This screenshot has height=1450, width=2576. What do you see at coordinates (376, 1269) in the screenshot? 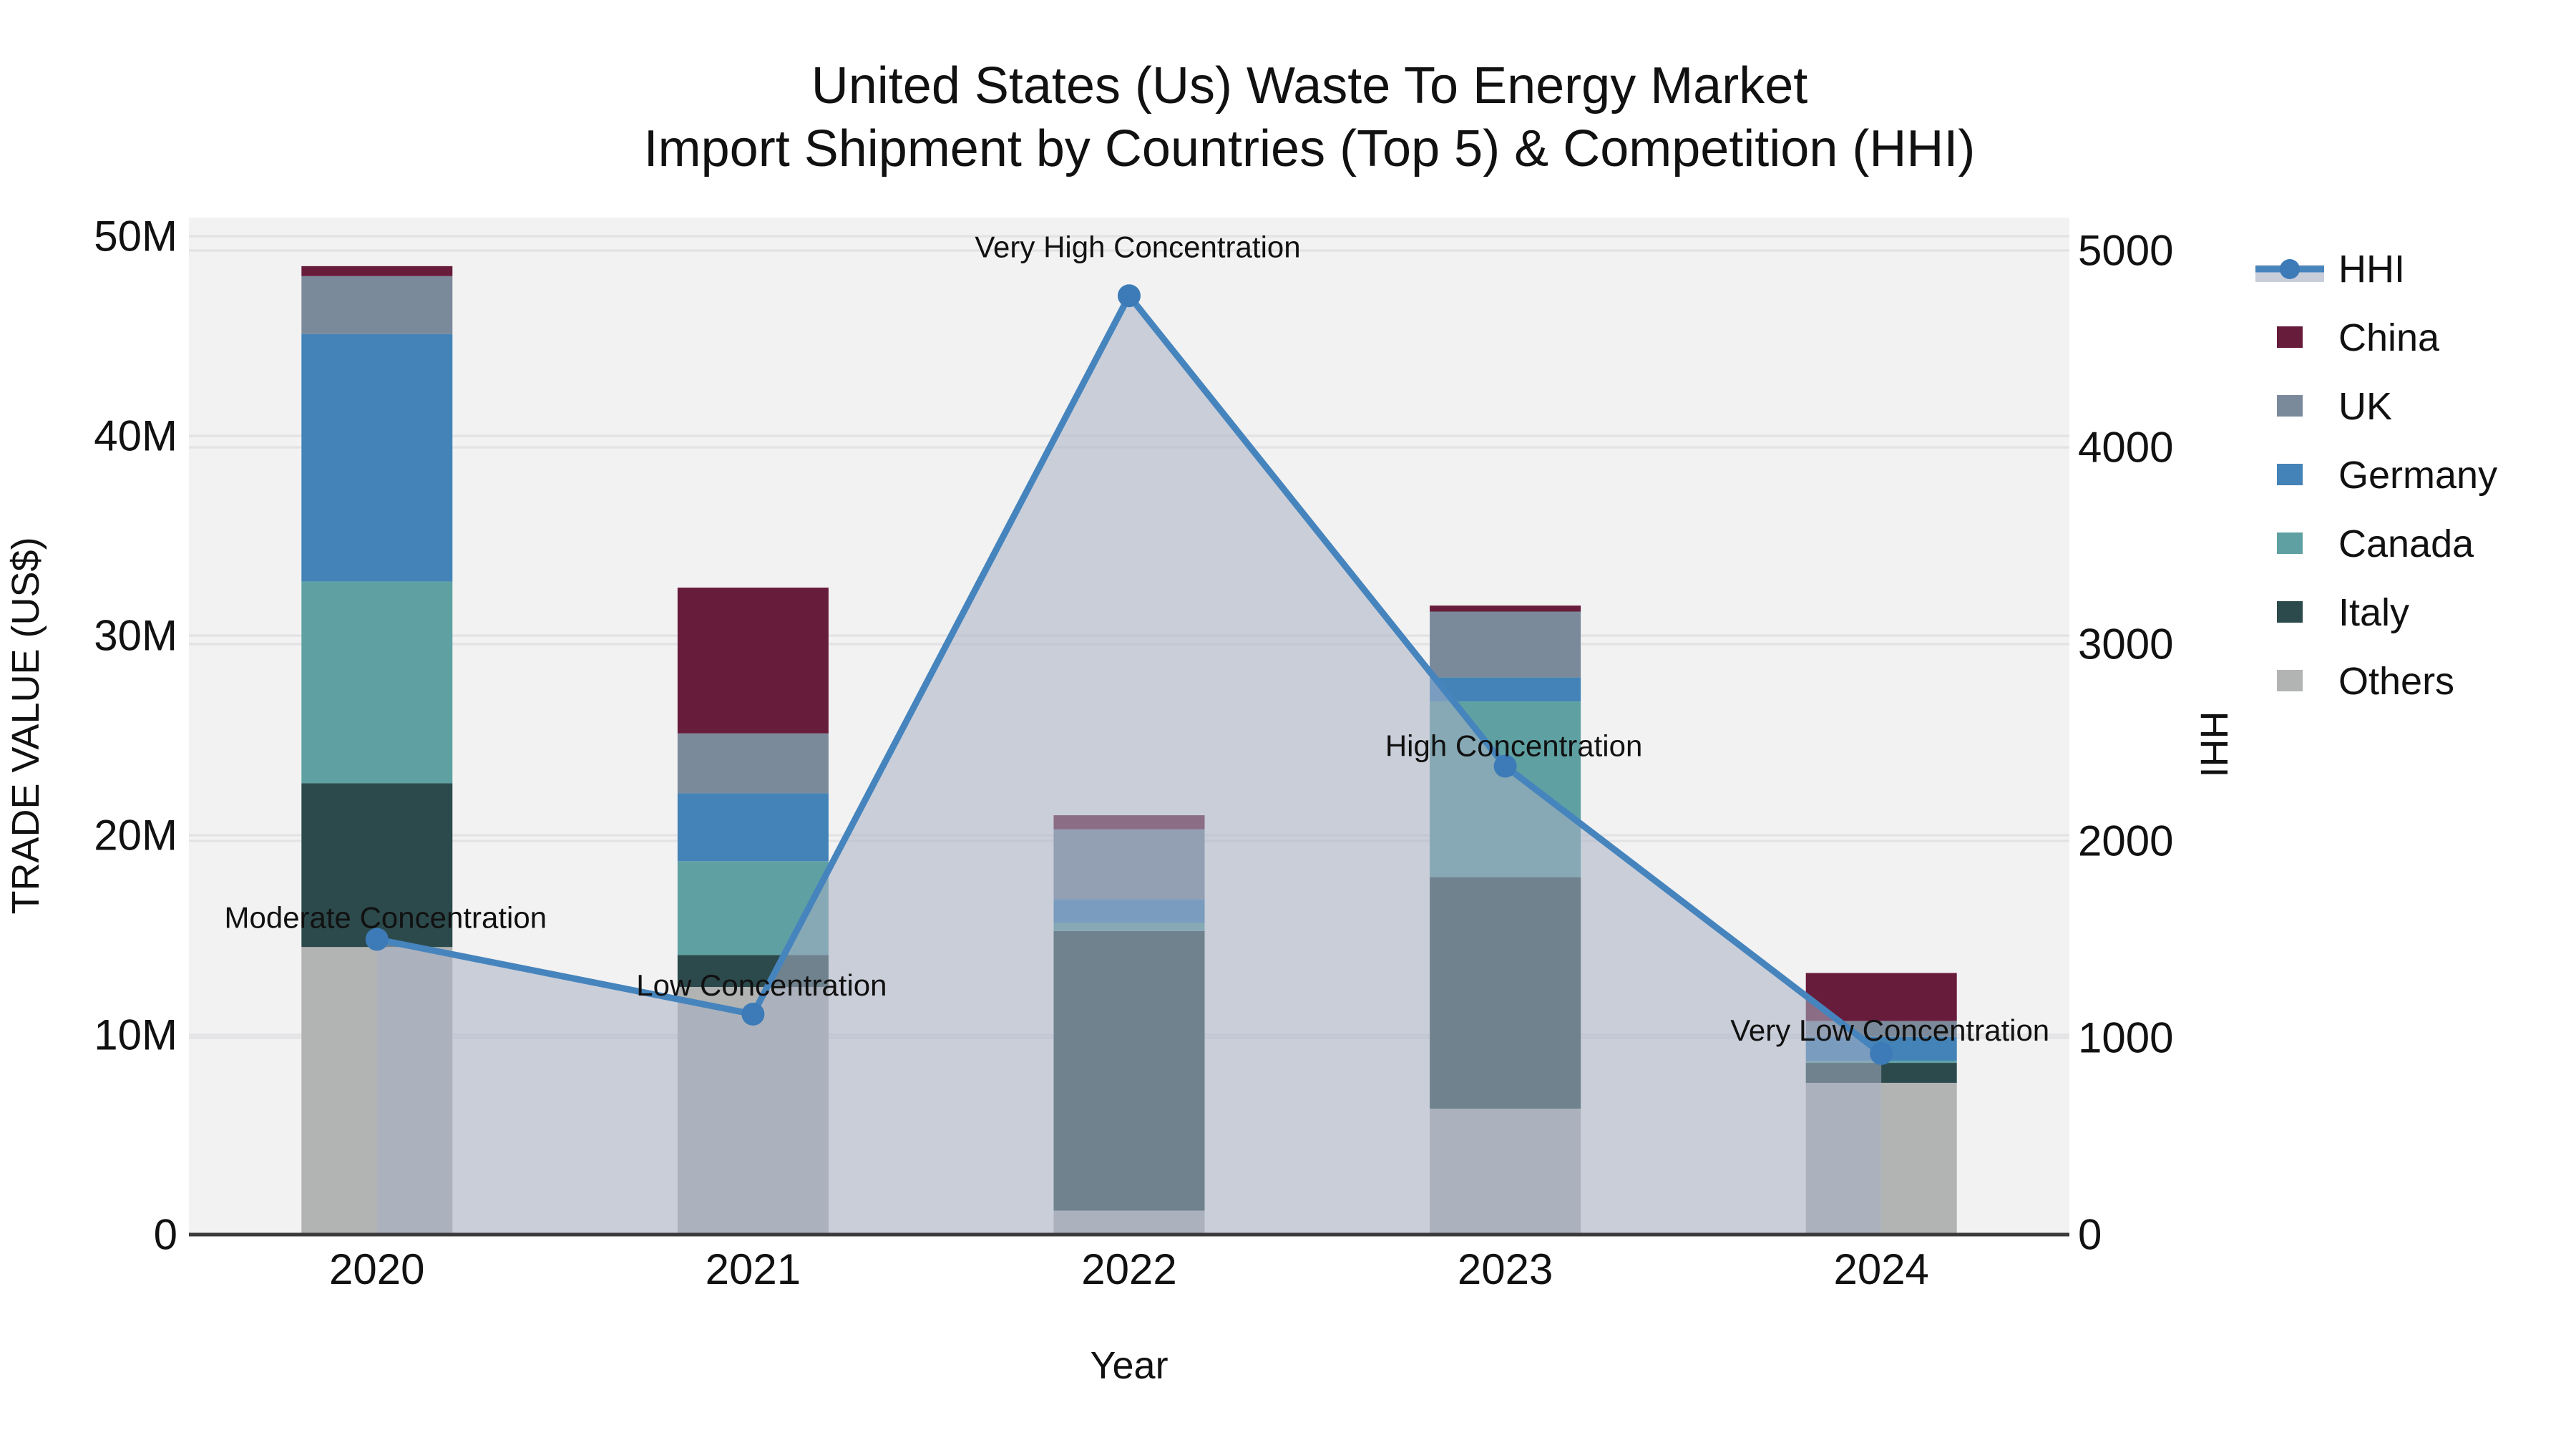
I see `x-tick-2020: 2020` at bounding box center [376, 1269].